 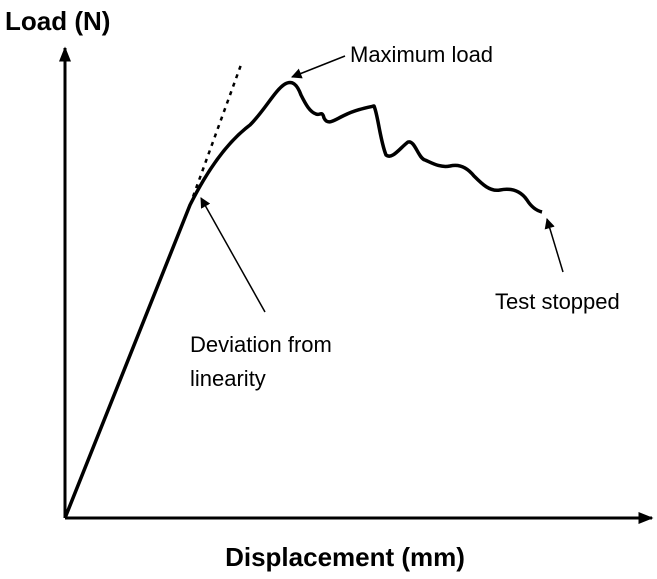 What do you see at coordinates (554, 245) in the screenshot?
I see `test-stopped-arrow` at bounding box center [554, 245].